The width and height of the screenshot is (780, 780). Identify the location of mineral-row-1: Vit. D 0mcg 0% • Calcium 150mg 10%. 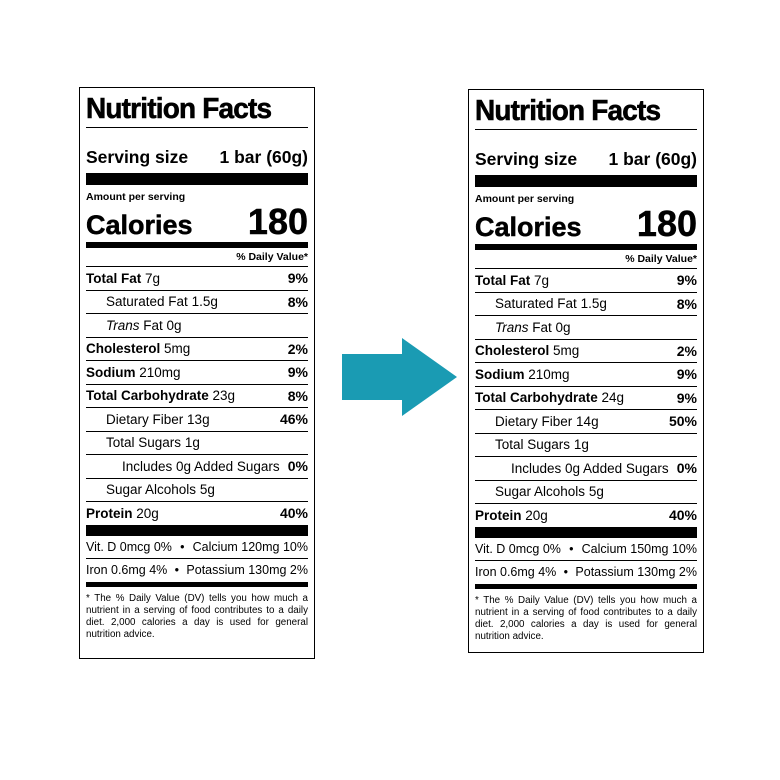
(586, 549).